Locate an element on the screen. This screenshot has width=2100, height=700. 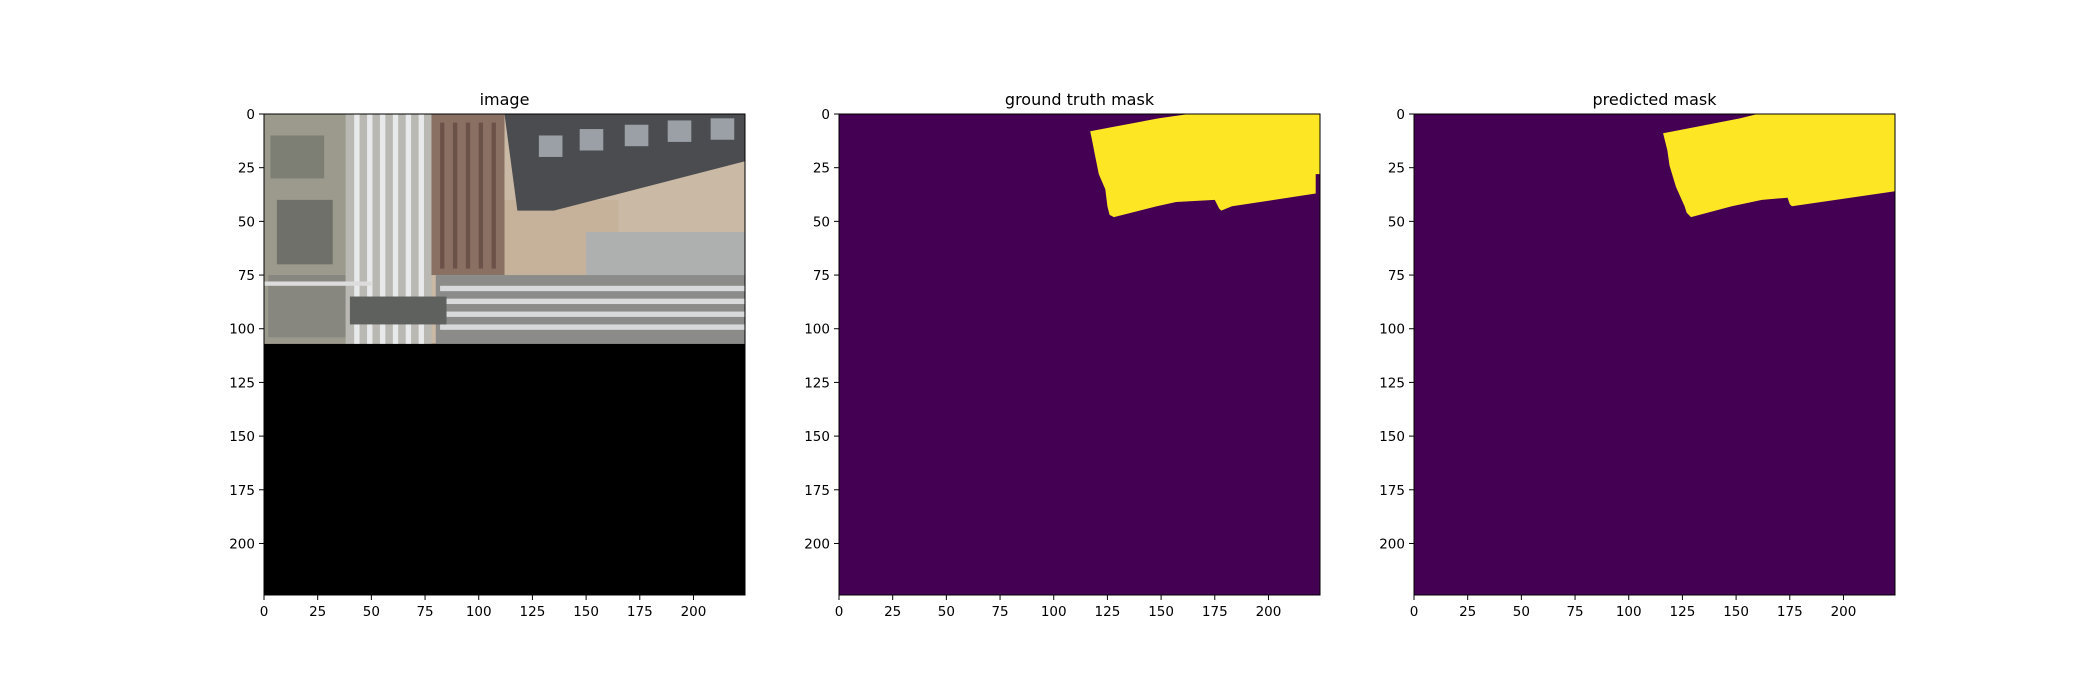
panel-title: image is located at coordinates (505, 99).